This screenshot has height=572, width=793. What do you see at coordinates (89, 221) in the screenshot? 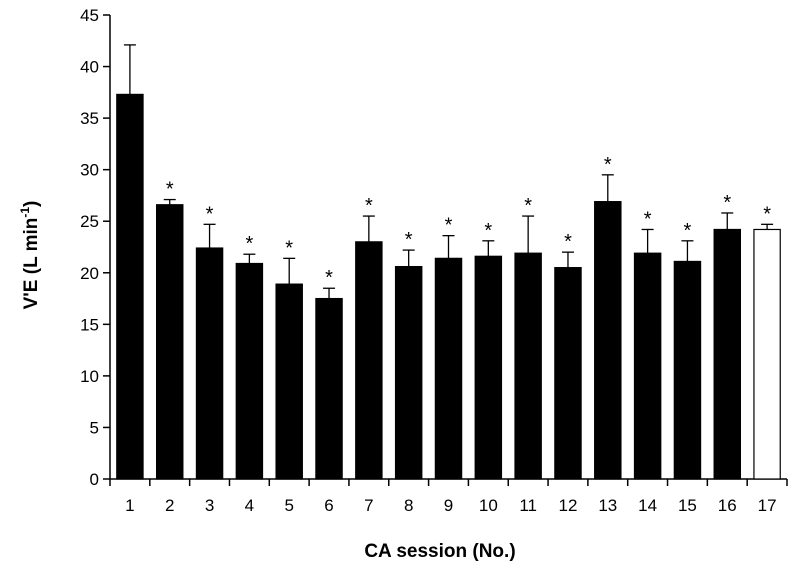
I see `y-tick-label: 25` at bounding box center [89, 221].